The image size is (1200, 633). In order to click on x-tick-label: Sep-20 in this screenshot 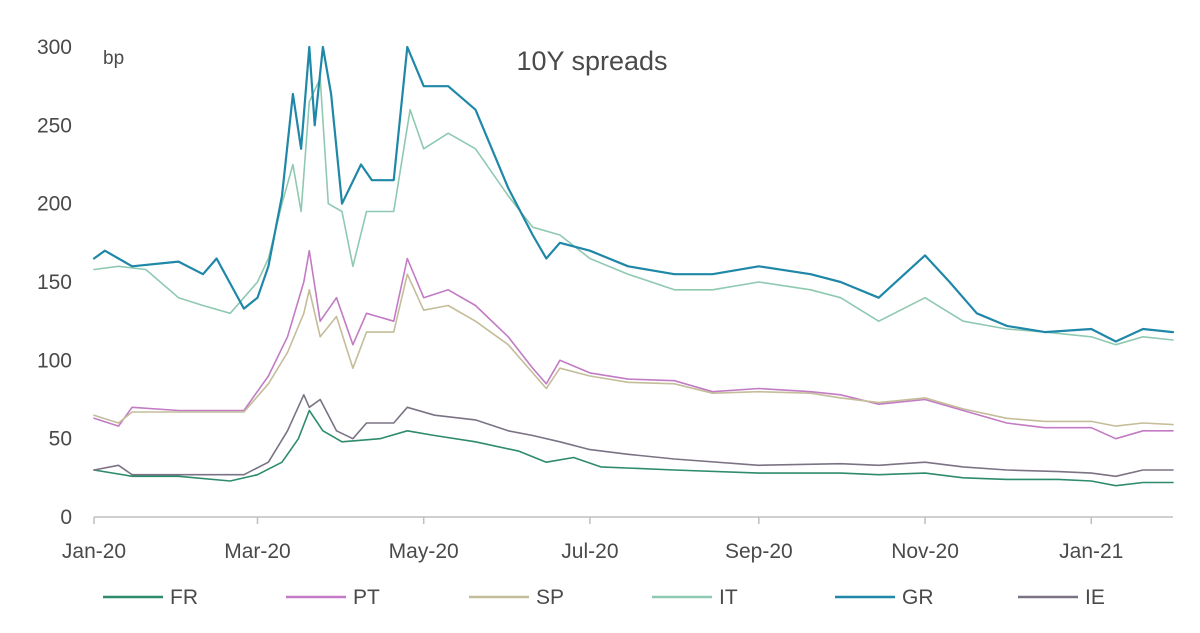, I will do `click(759, 551)`.